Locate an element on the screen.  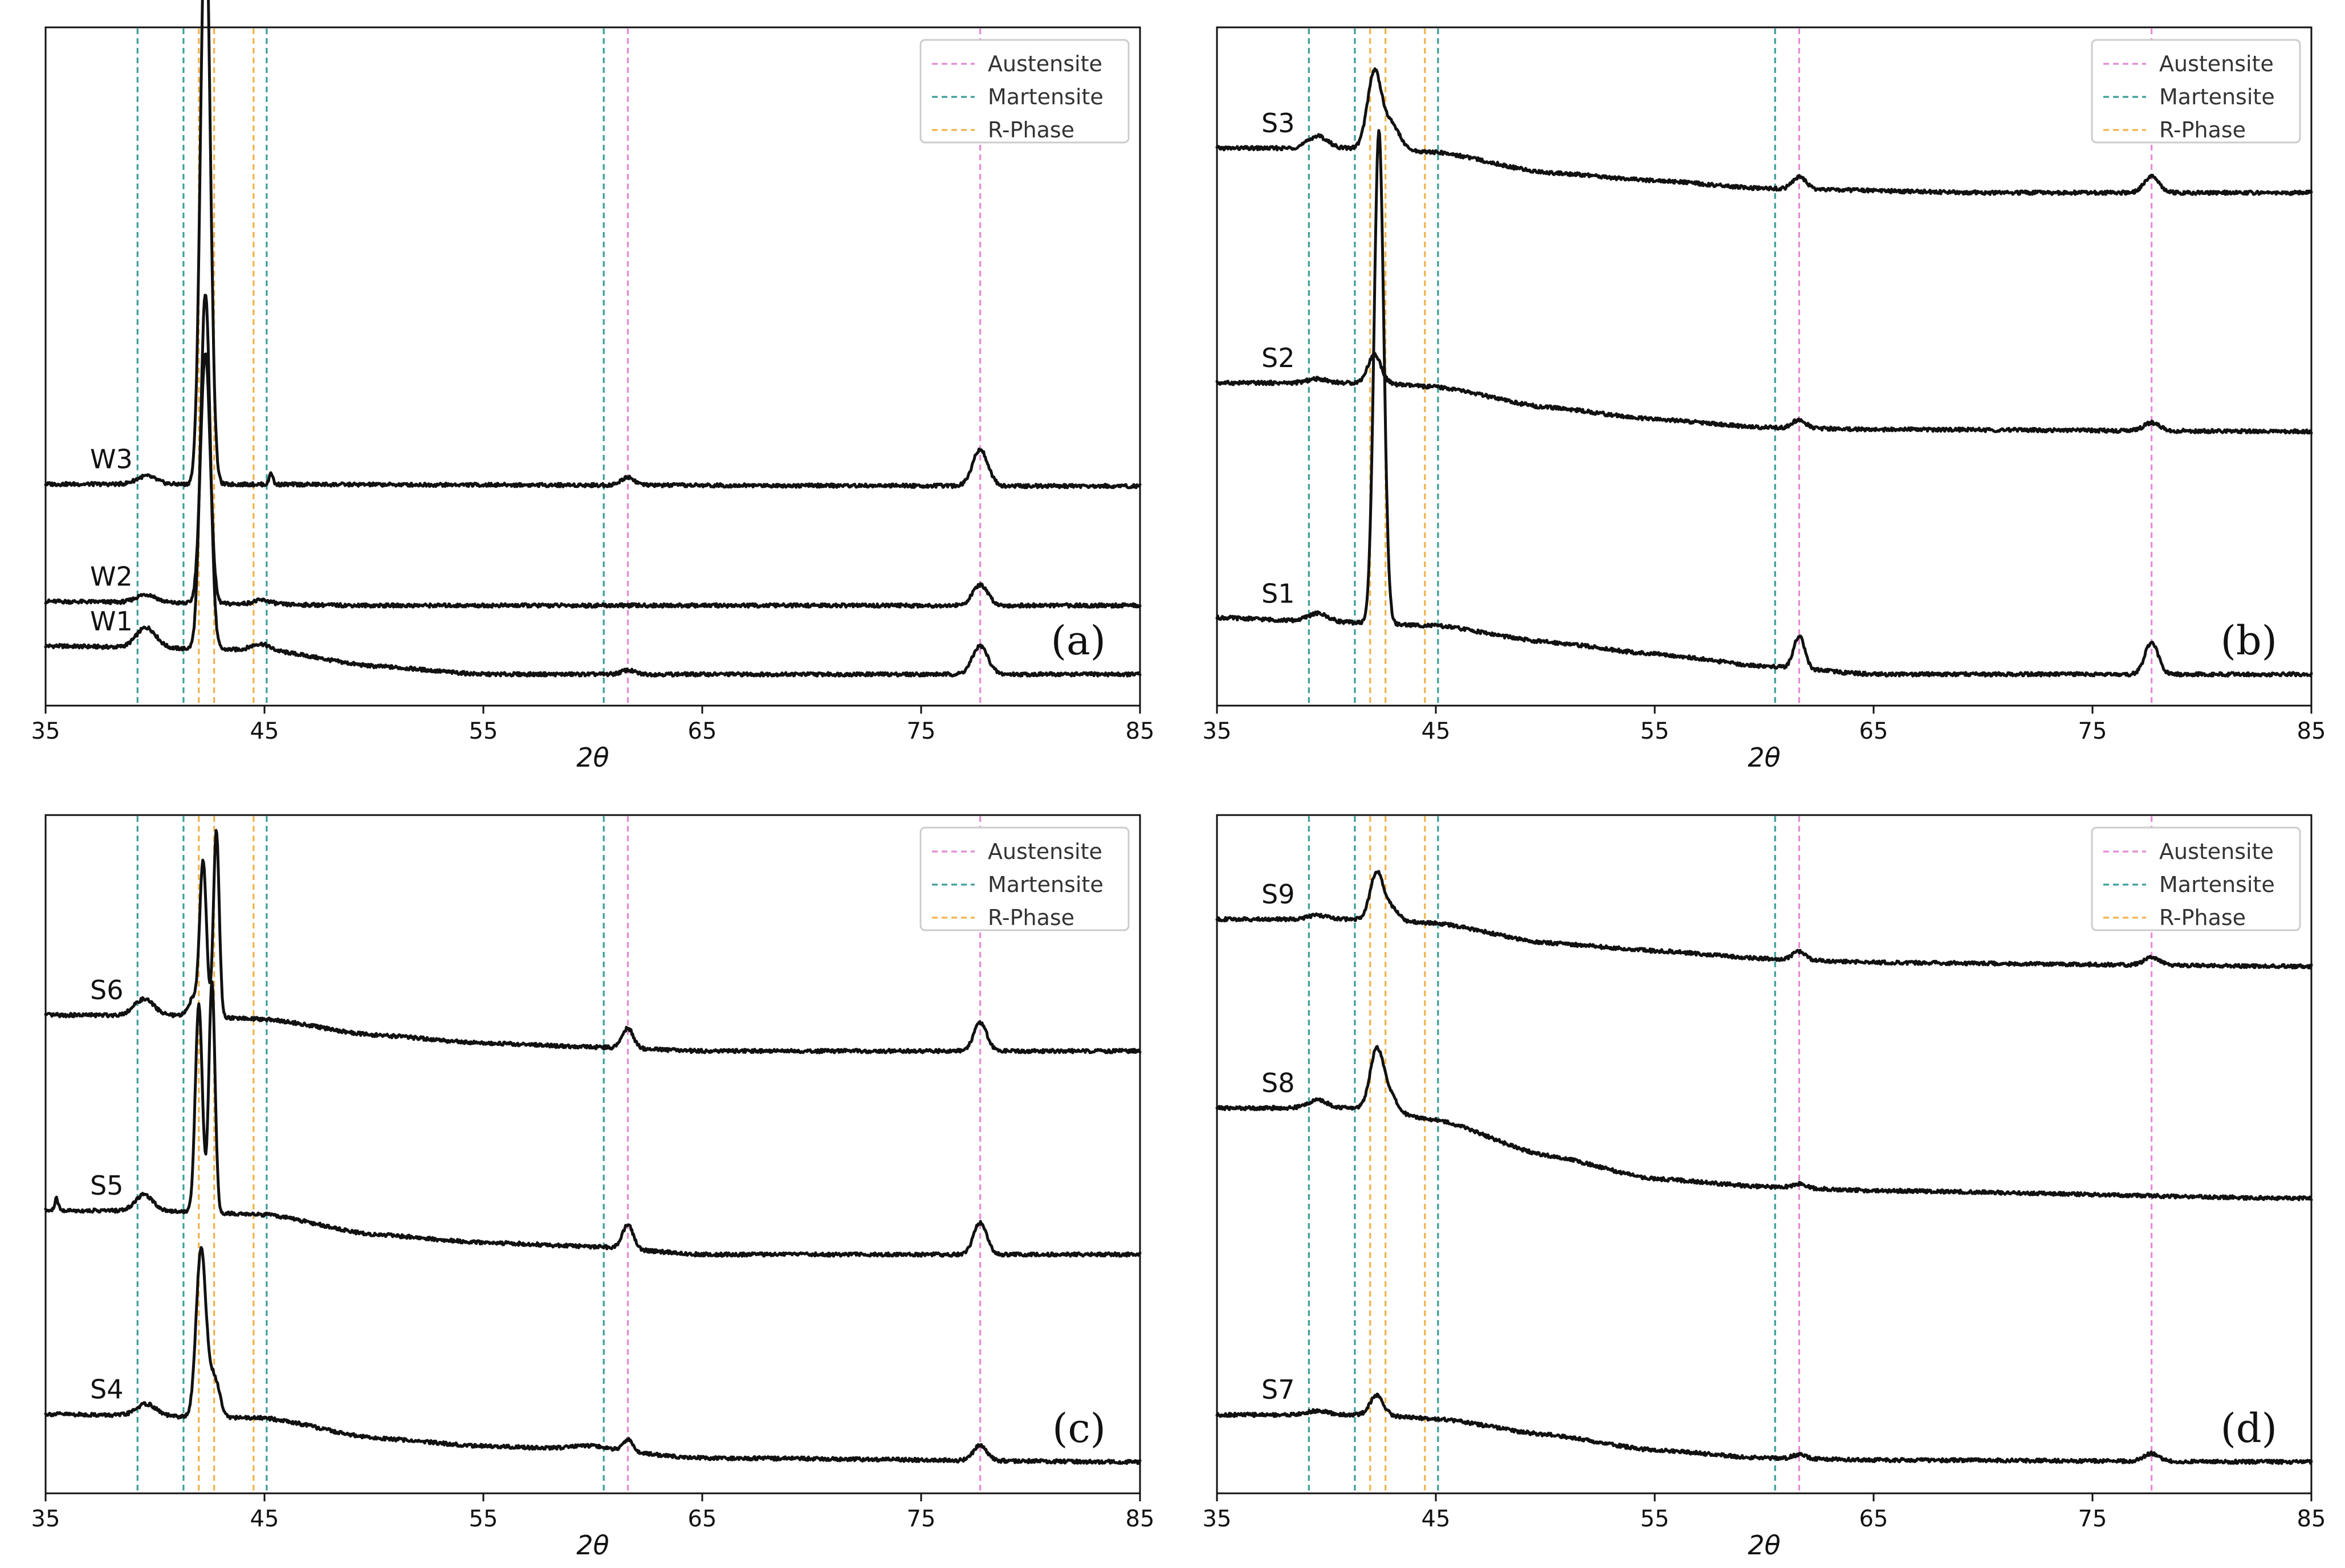
panel-tag: (a) is located at coordinates (1078, 640).